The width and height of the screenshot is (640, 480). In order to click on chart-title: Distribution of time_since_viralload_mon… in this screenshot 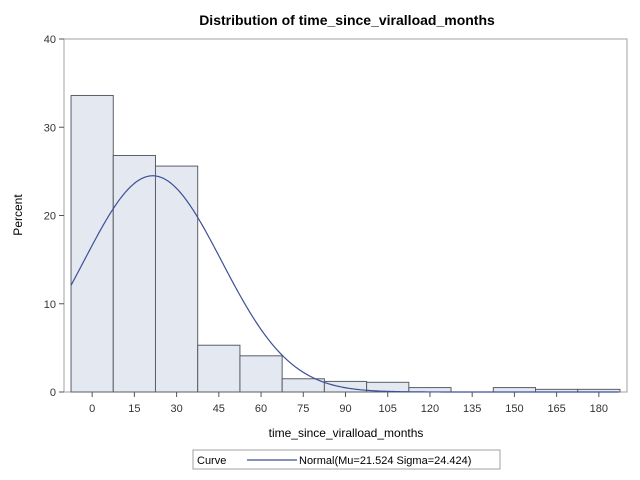, I will do `click(347, 20)`.